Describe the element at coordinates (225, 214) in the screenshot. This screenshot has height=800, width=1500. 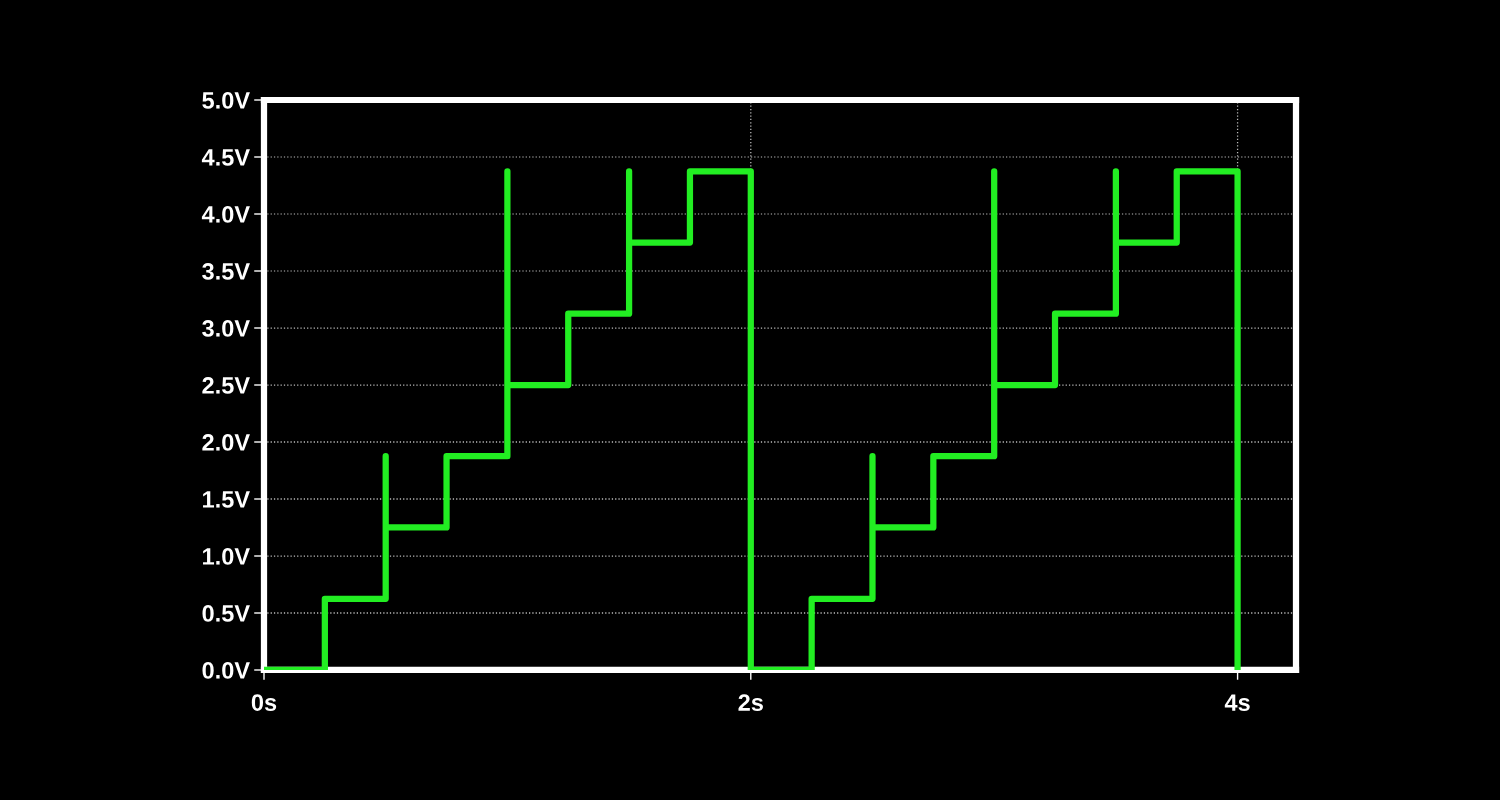
I see `y-tick-label: 4.0V` at that location.